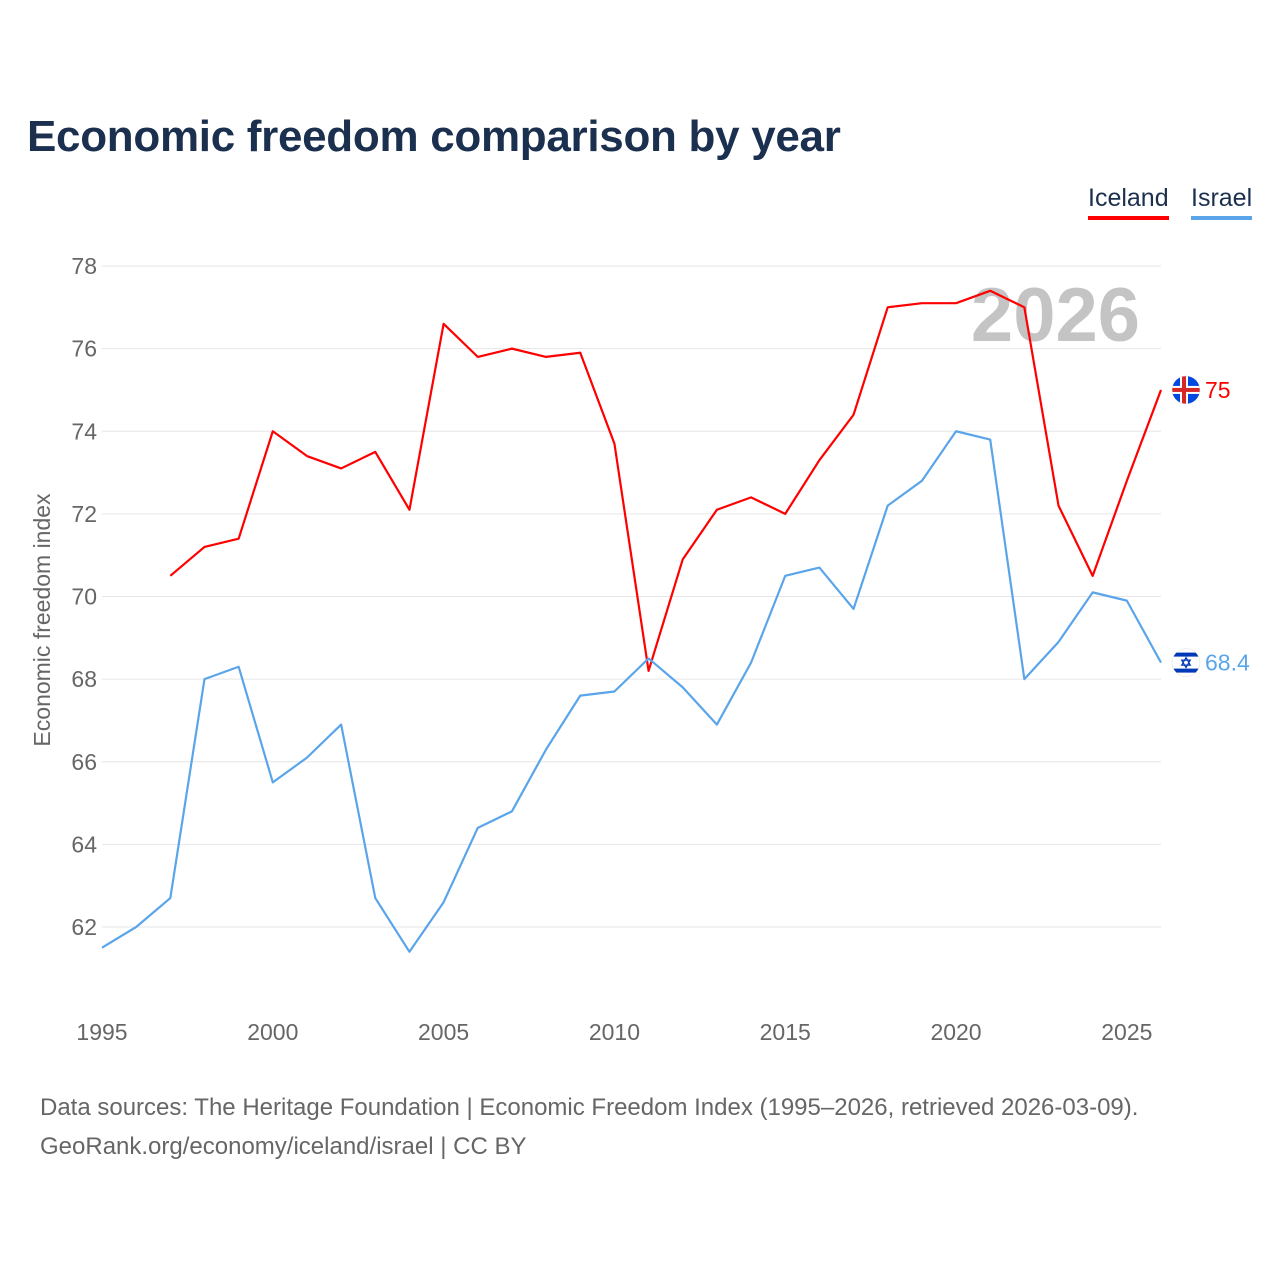  I want to click on x-tick-label: 2015, so click(785, 1032).